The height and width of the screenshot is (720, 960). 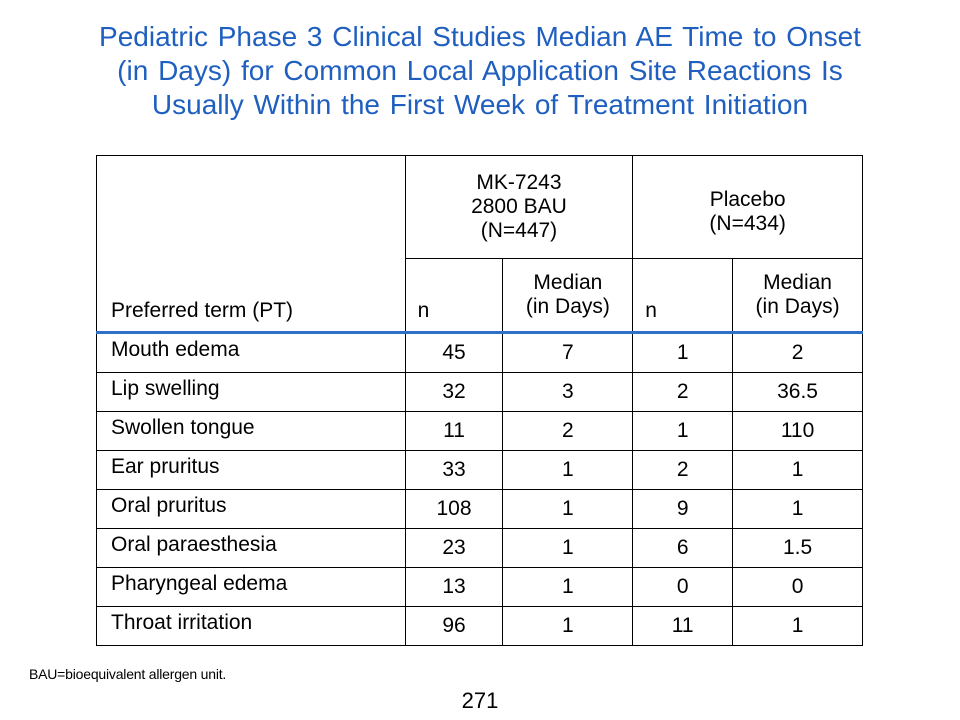 I want to click on placebo-n-cell: 0, so click(x=683, y=587).